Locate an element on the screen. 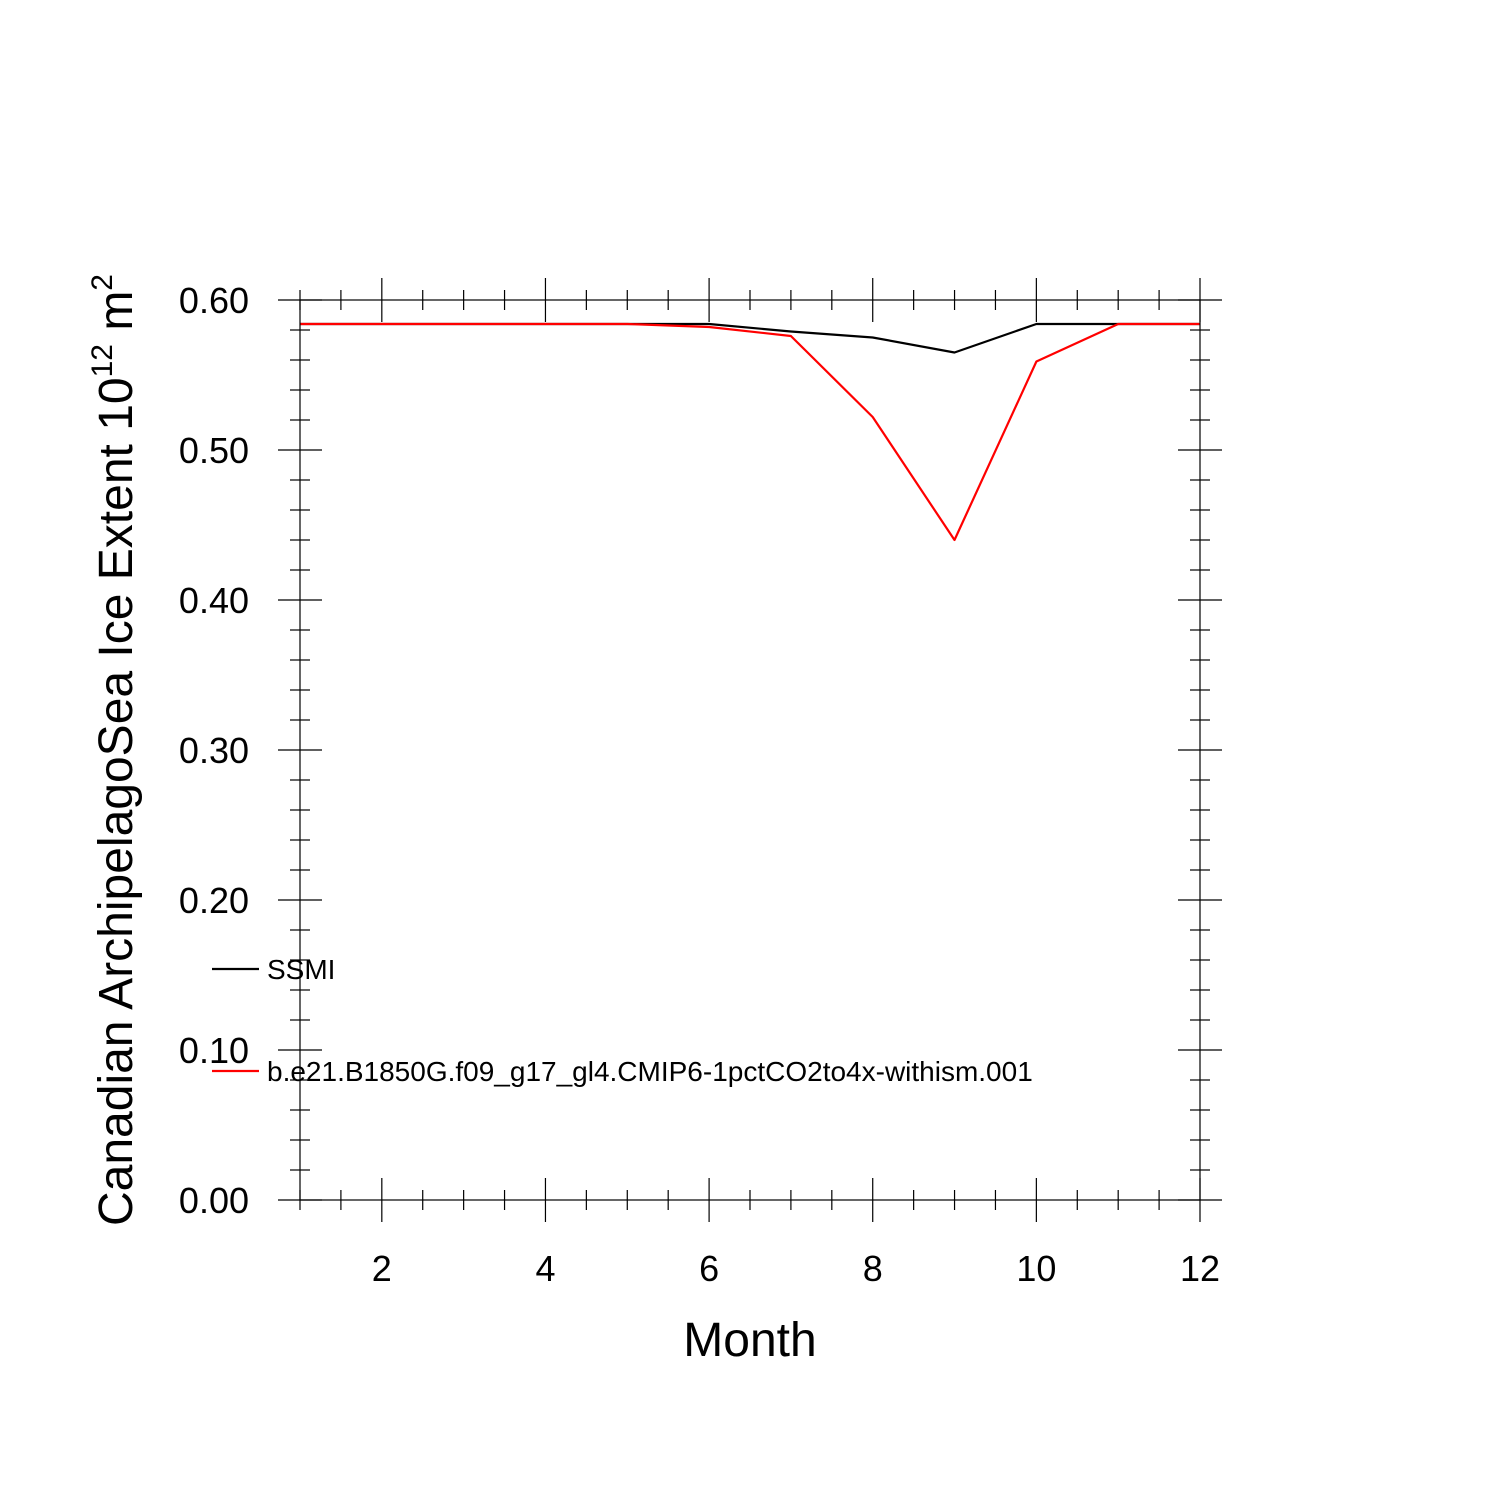 This screenshot has width=1500, height=1500. series-lines is located at coordinates (750, 432).